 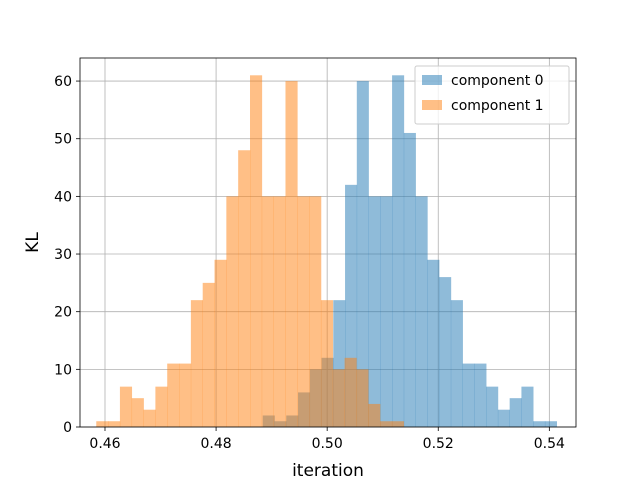 What do you see at coordinates (215, 444) in the screenshot?
I see `x-tick-label: 0.48` at bounding box center [215, 444].